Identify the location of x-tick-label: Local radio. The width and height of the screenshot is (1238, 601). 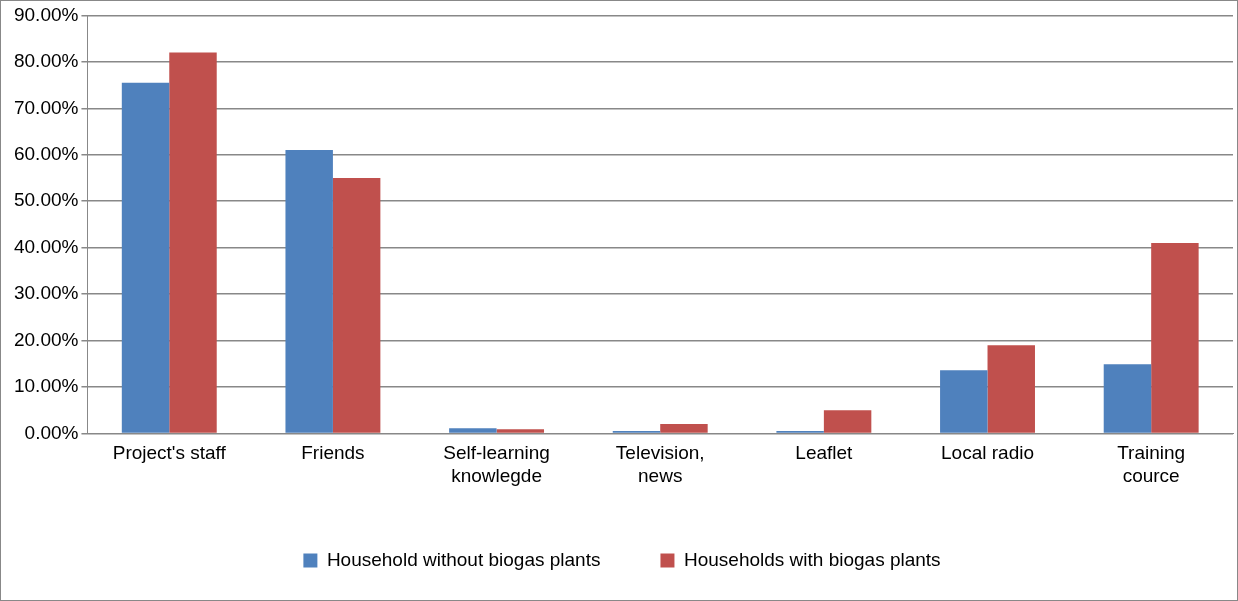
(987, 453).